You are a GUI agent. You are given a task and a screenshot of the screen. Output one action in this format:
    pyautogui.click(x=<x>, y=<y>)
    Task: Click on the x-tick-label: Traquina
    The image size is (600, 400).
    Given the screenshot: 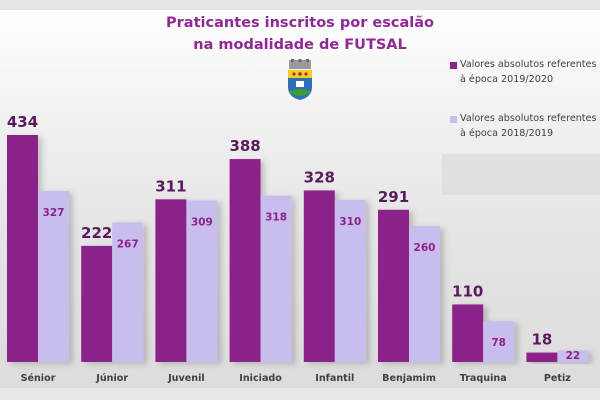 What is the action you would take?
    pyautogui.click(x=483, y=378)
    